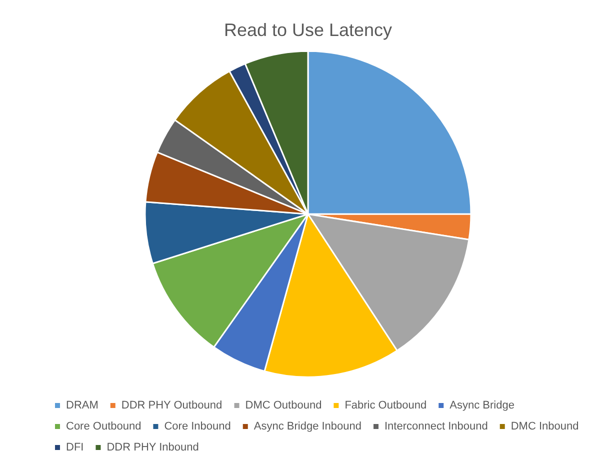 This screenshot has width=616, height=474. Describe the element at coordinates (482, 406) in the screenshot. I see `legend-label: Async Bridge` at that location.